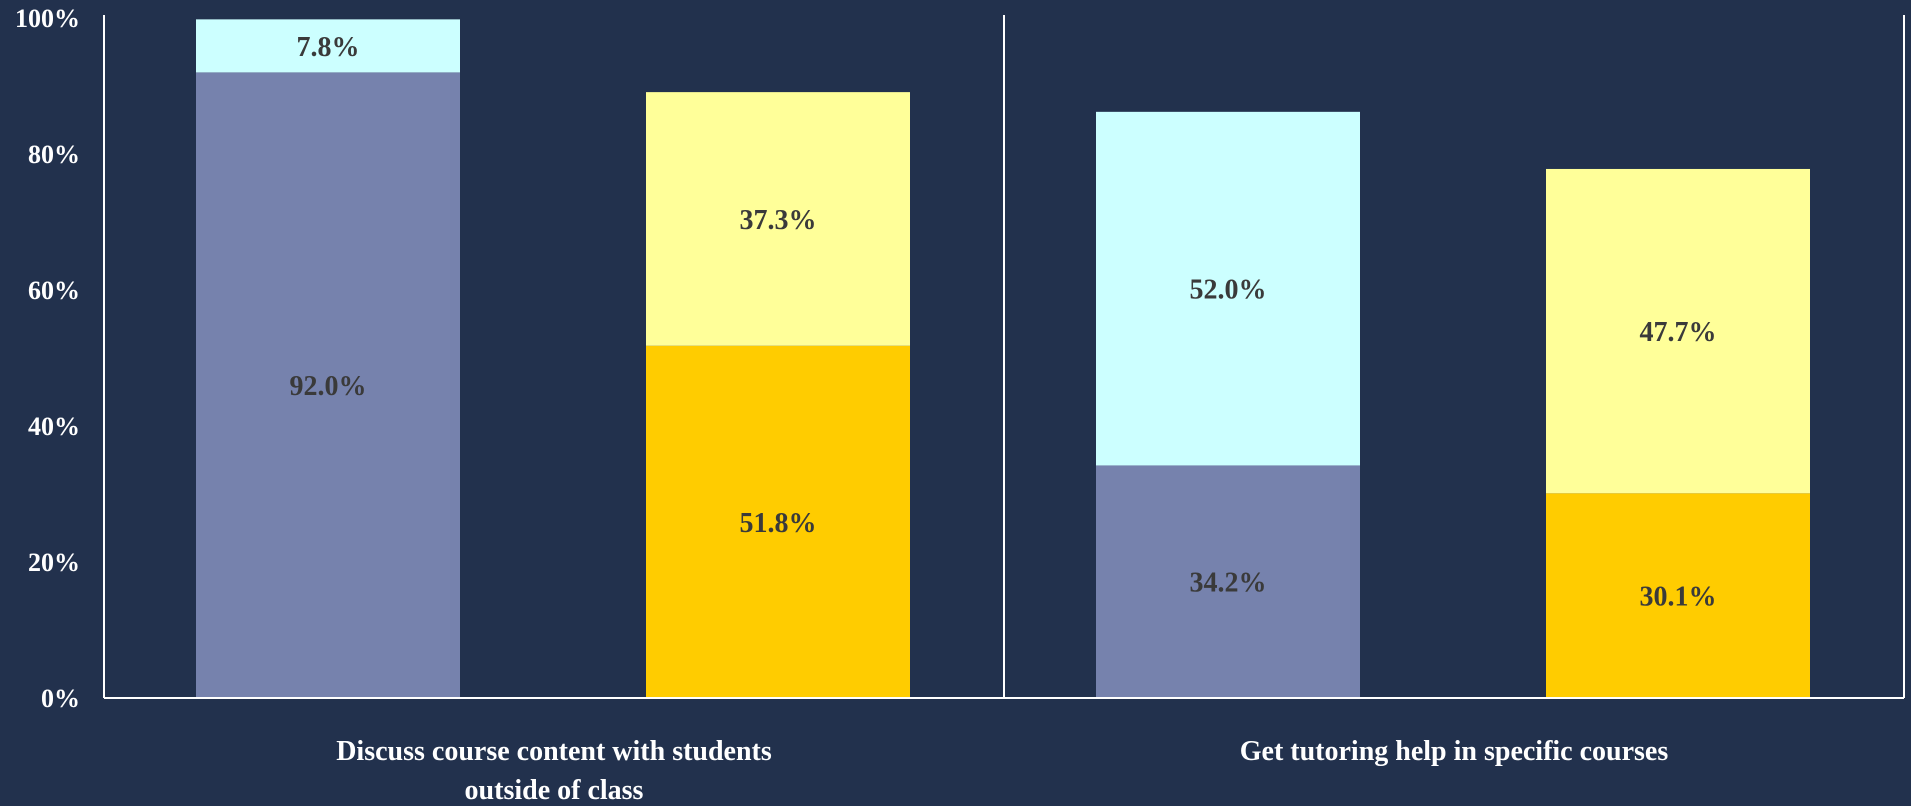  What do you see at coordinates (54, 426) in the screenshot?
I see `y-tick-label: 40%` at bounding box center [54, 426].